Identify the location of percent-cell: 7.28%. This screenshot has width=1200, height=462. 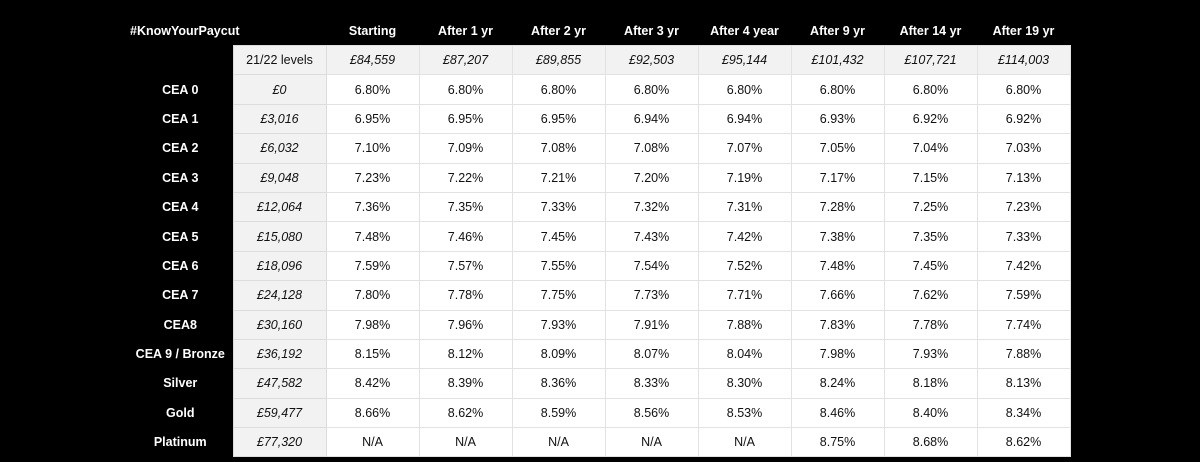
(837, 207).